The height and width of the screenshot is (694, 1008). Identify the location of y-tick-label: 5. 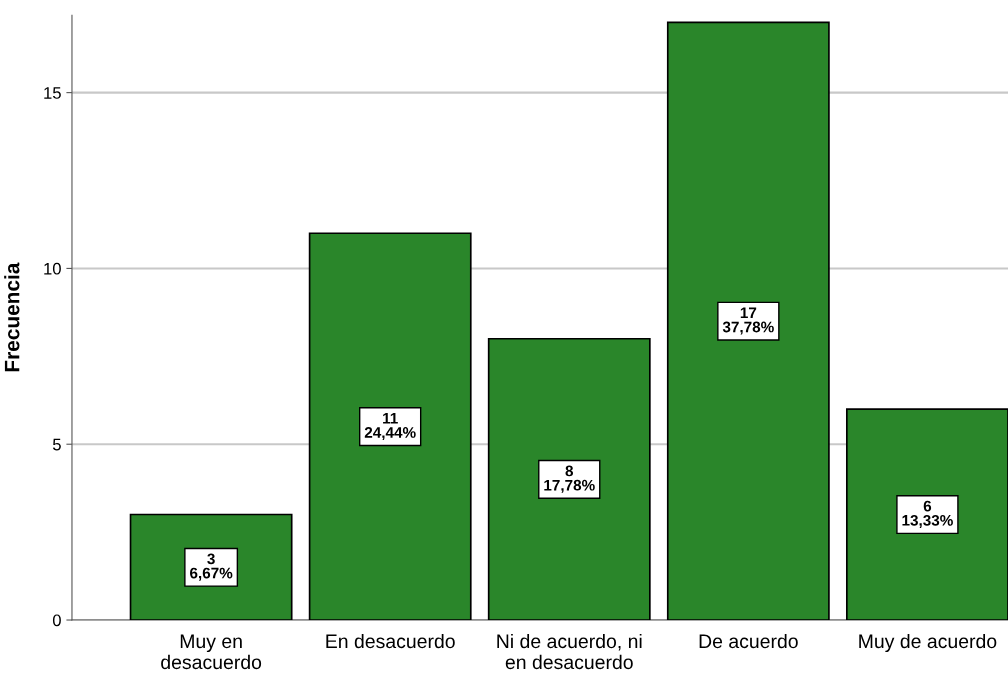
(56, 444).